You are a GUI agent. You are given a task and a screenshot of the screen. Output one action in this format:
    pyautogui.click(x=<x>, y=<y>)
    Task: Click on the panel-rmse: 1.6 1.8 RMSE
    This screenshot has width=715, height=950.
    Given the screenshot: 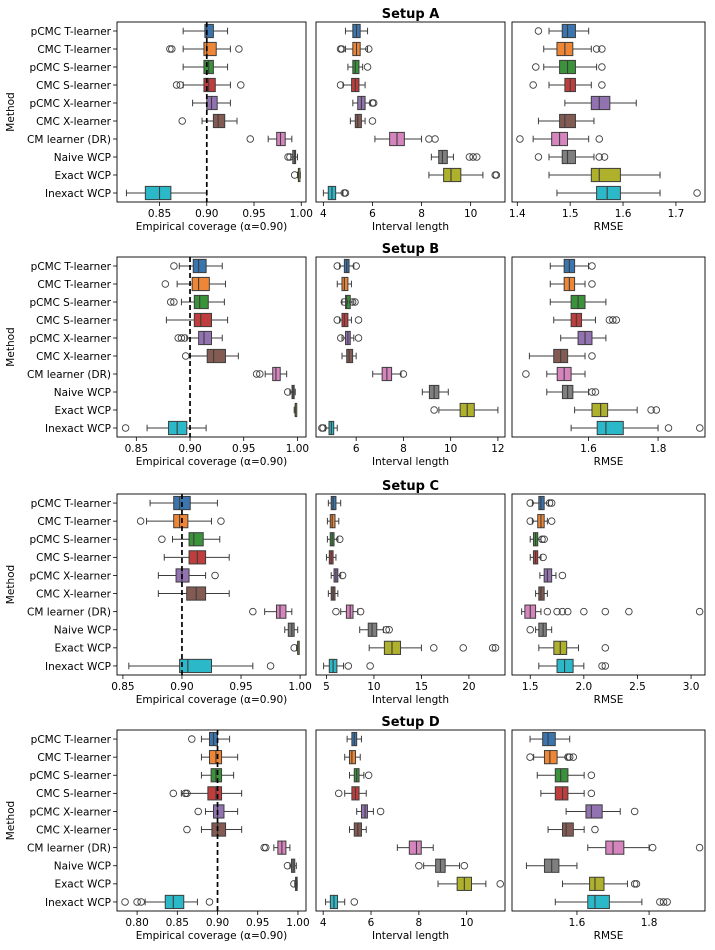 What is the action you would take?
    pyautogui.click(x=608, y=362)
    